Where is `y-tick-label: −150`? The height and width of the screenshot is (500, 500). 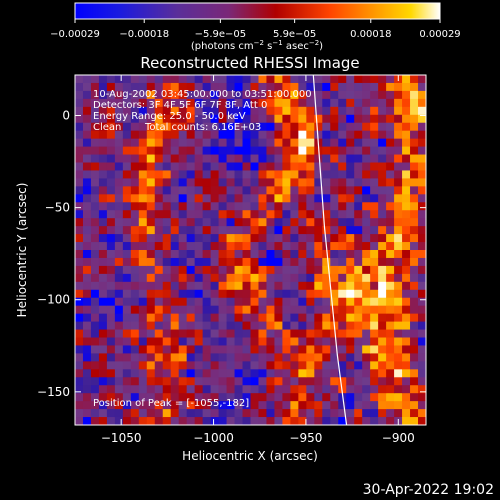 y-tick-label: −150 is located at coordinates (53, 392).